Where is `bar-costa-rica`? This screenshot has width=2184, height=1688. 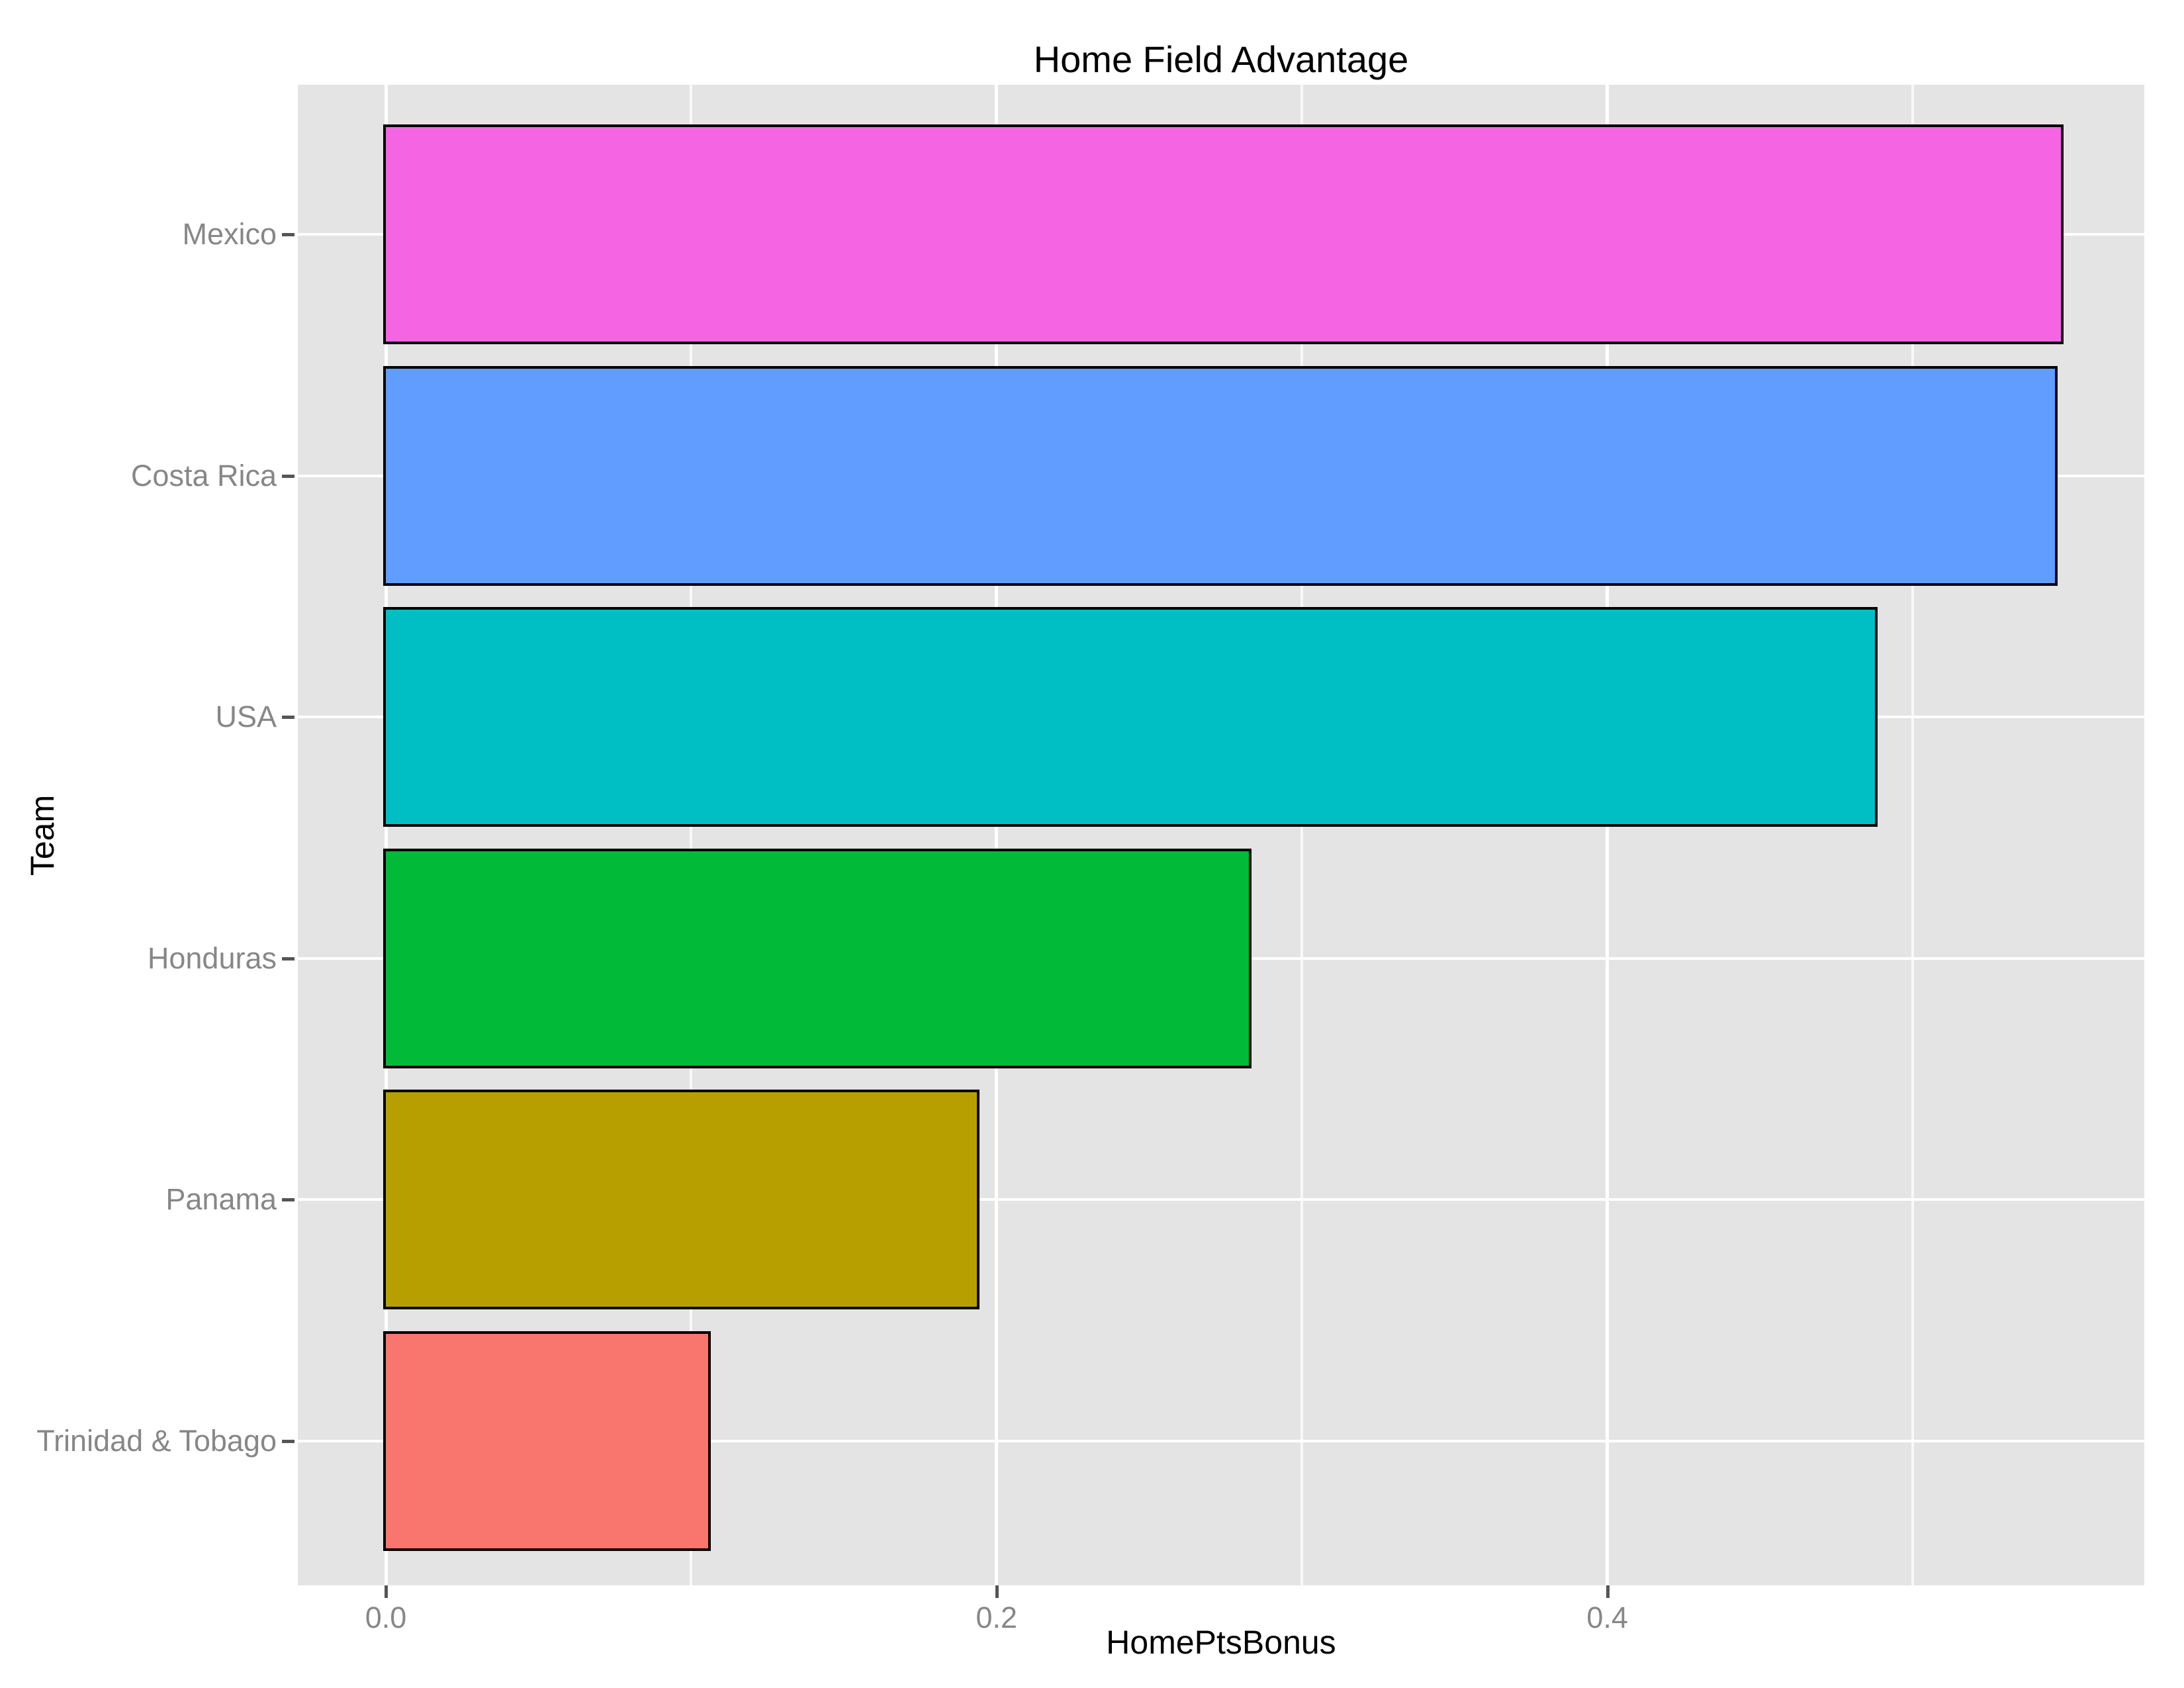 bar-costa-rica is located at coordinates (1220, 475).